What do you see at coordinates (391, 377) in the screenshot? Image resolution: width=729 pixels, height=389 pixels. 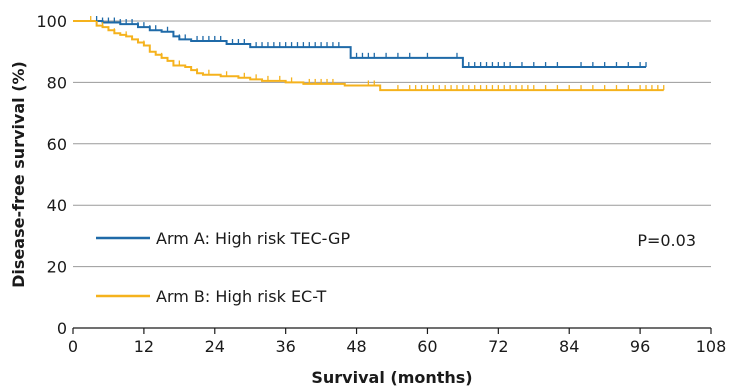 I see `x-axis-title: Survival (months)` at bounding box center [391, 377].